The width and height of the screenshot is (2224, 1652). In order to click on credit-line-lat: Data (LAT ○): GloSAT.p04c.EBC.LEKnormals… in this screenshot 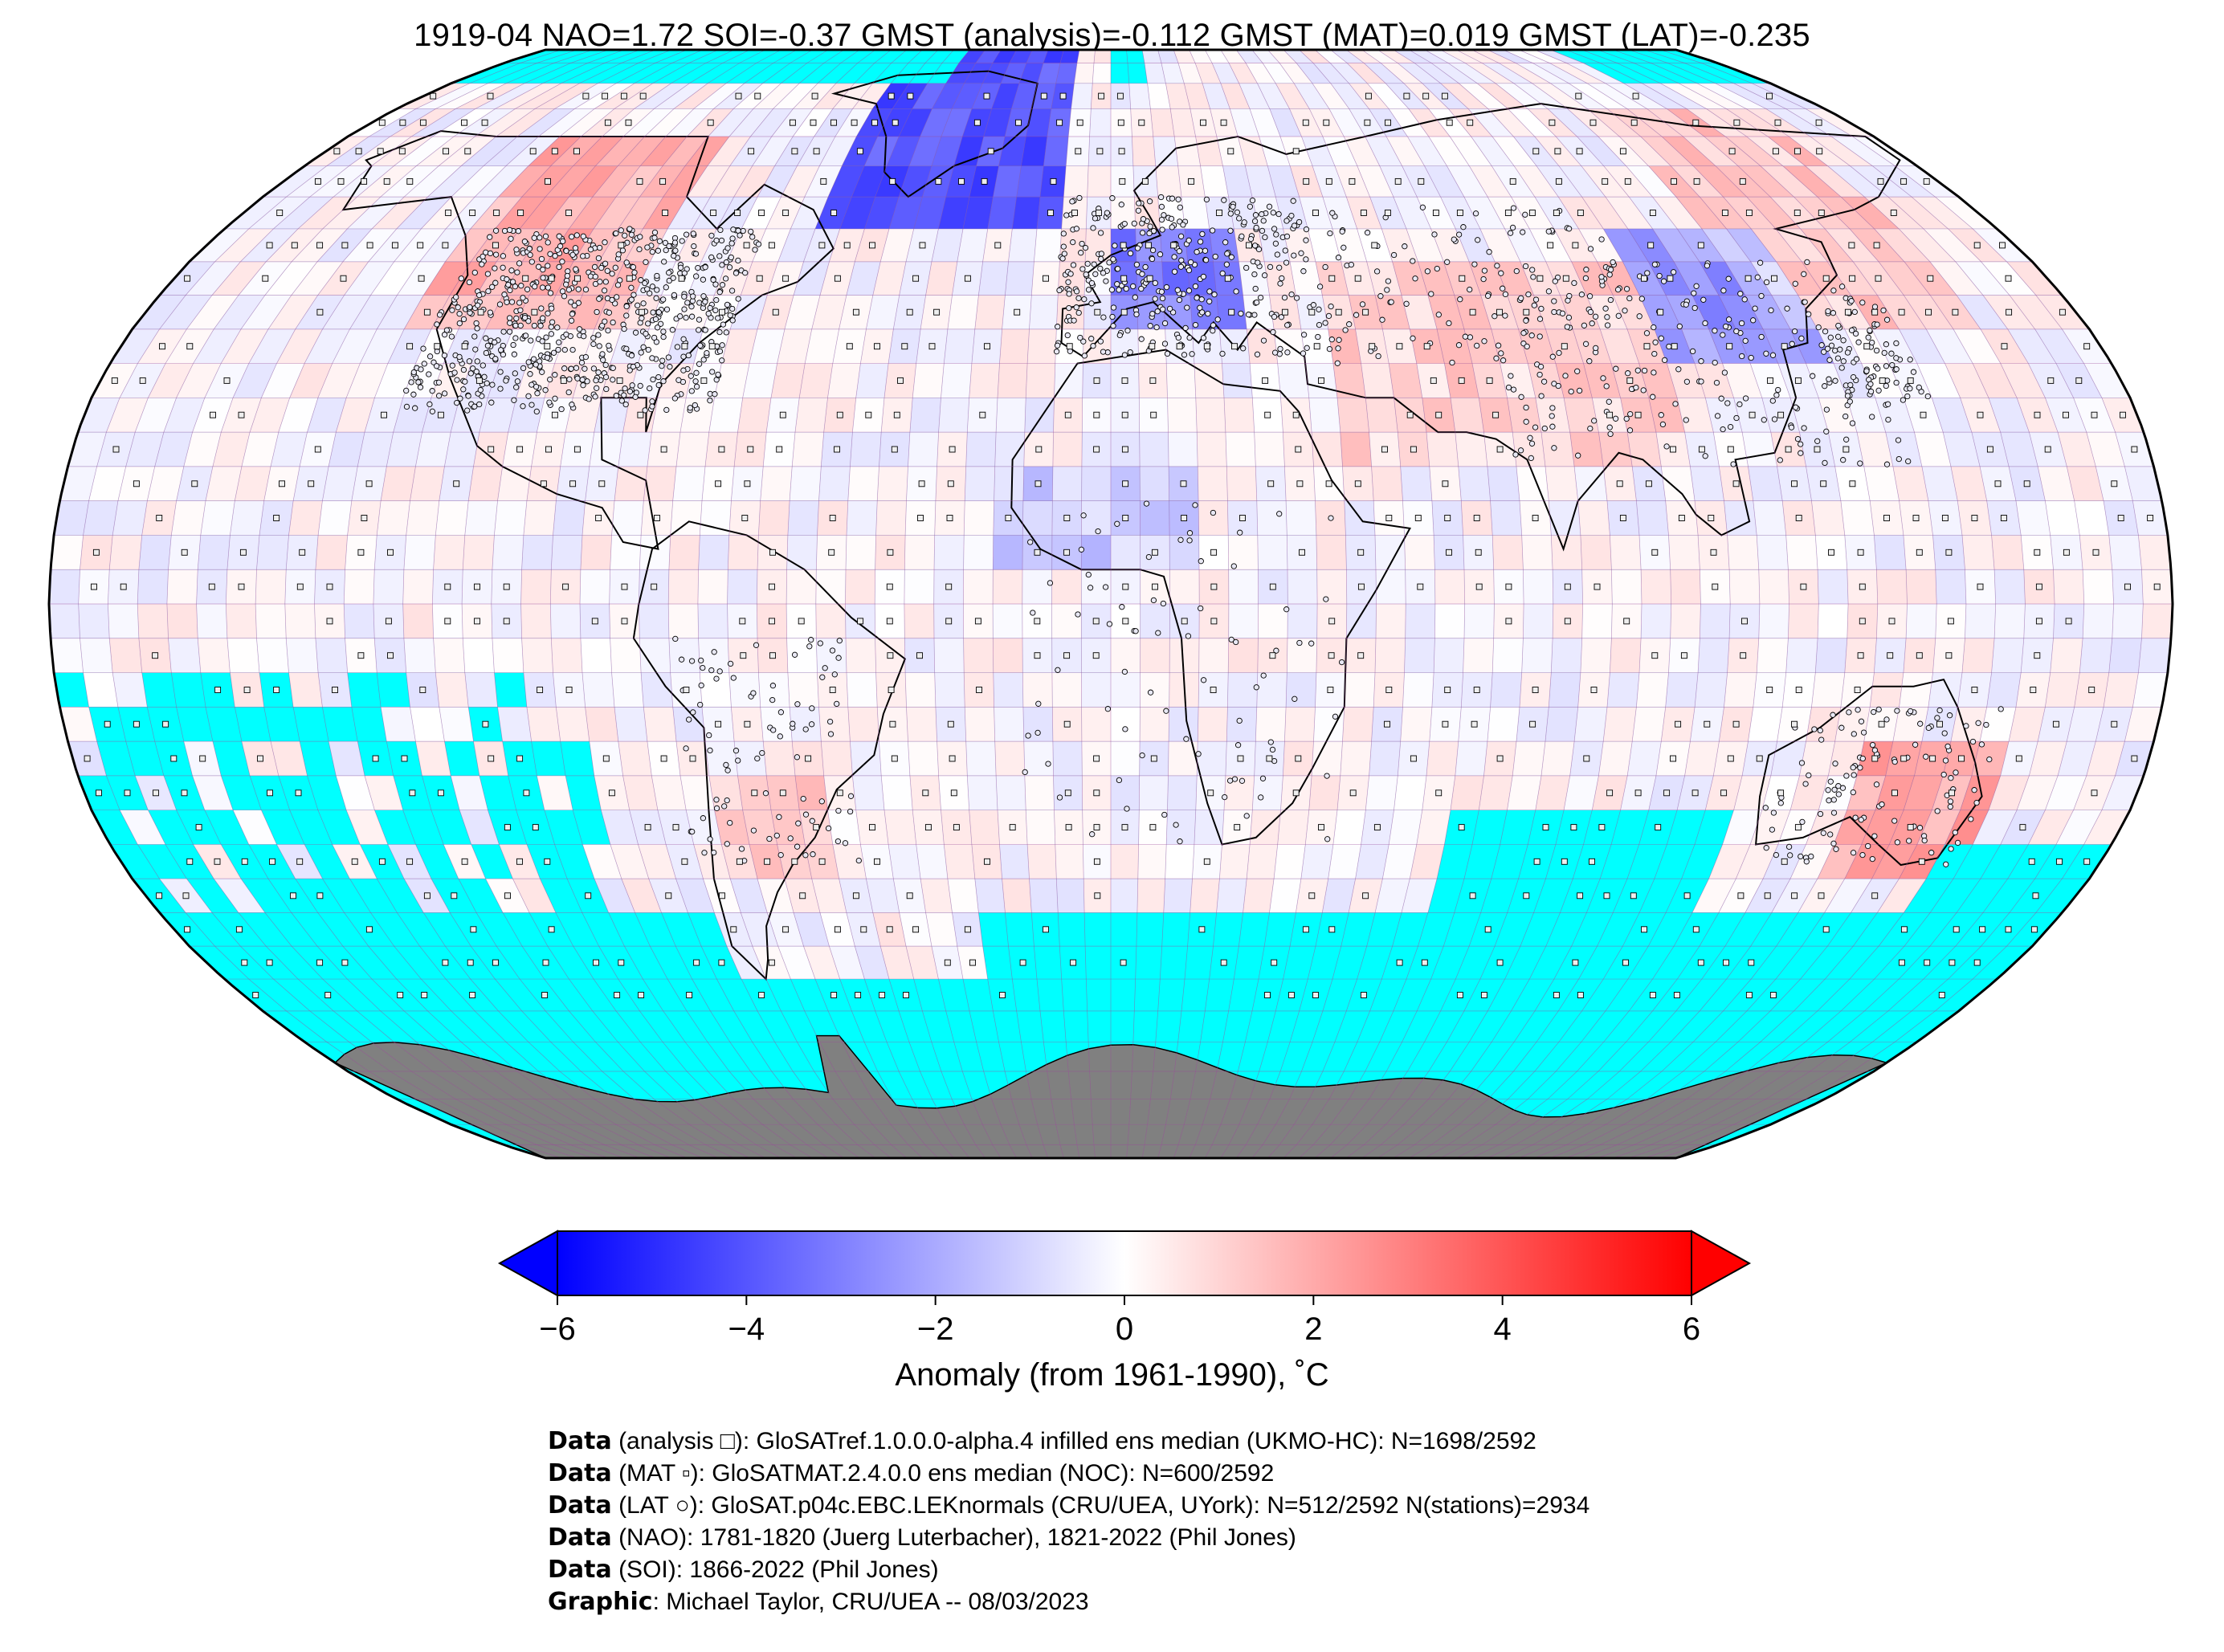, I will do `click(1069, 1505)`.